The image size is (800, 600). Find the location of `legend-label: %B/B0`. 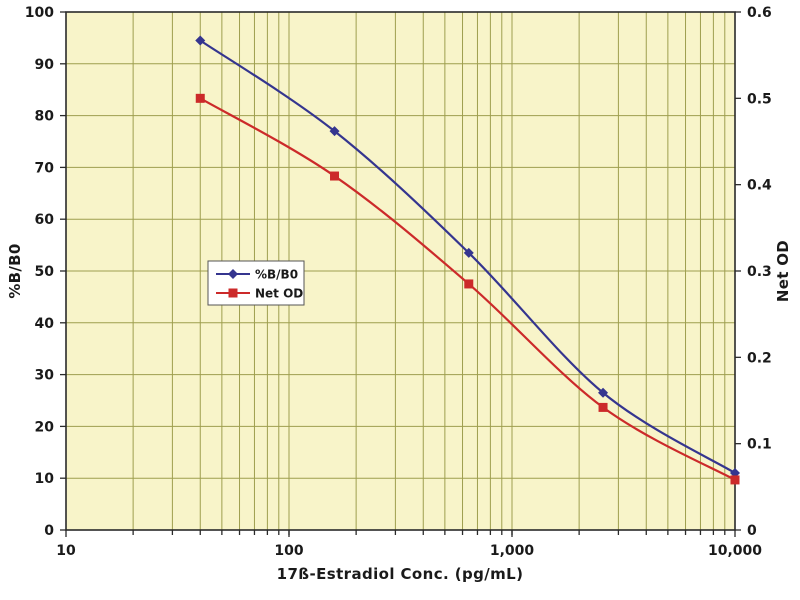

legend-label: %B/B0 is located at coordinates (276, 275).